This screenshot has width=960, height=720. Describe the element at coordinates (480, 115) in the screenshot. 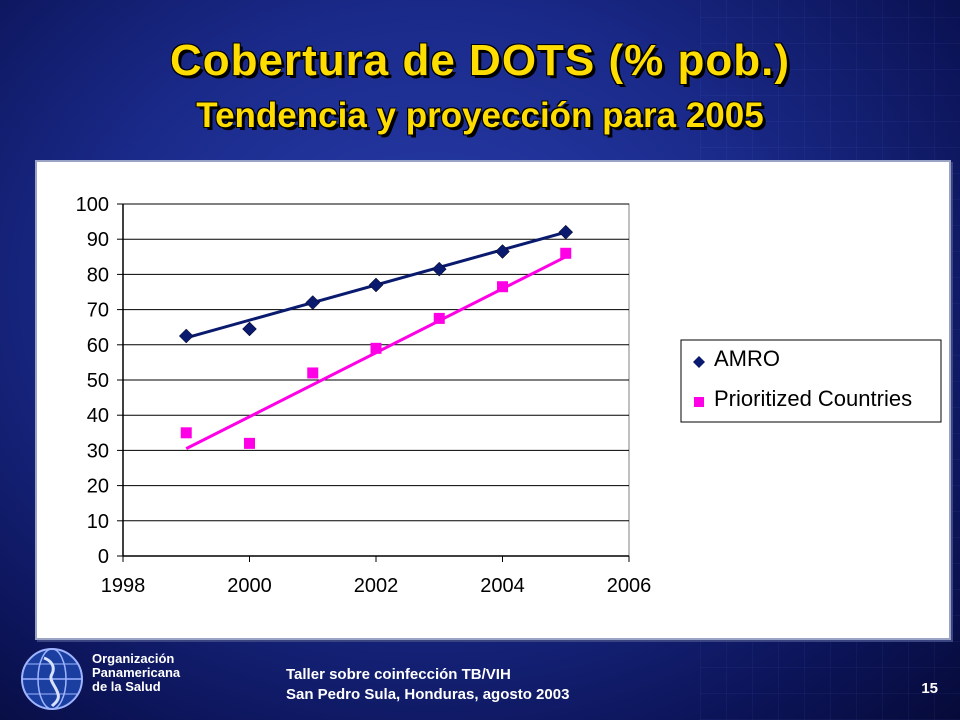

I see `slide-subtitle: Tendencia y proyección para 2005` at that location.